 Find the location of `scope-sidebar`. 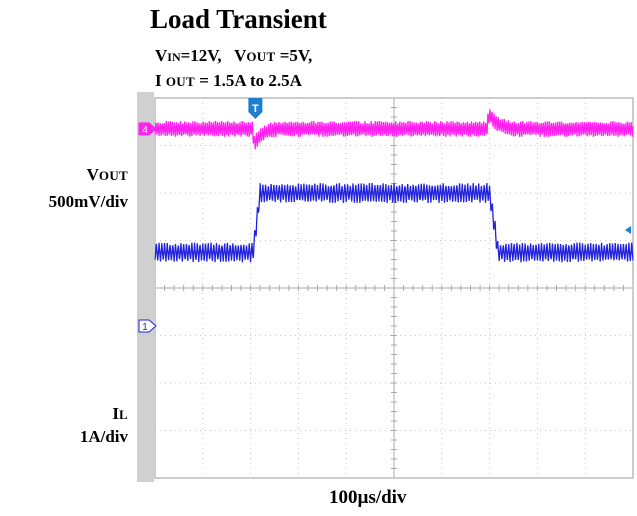

scope-sidebar is located at coordinates (145, 287).